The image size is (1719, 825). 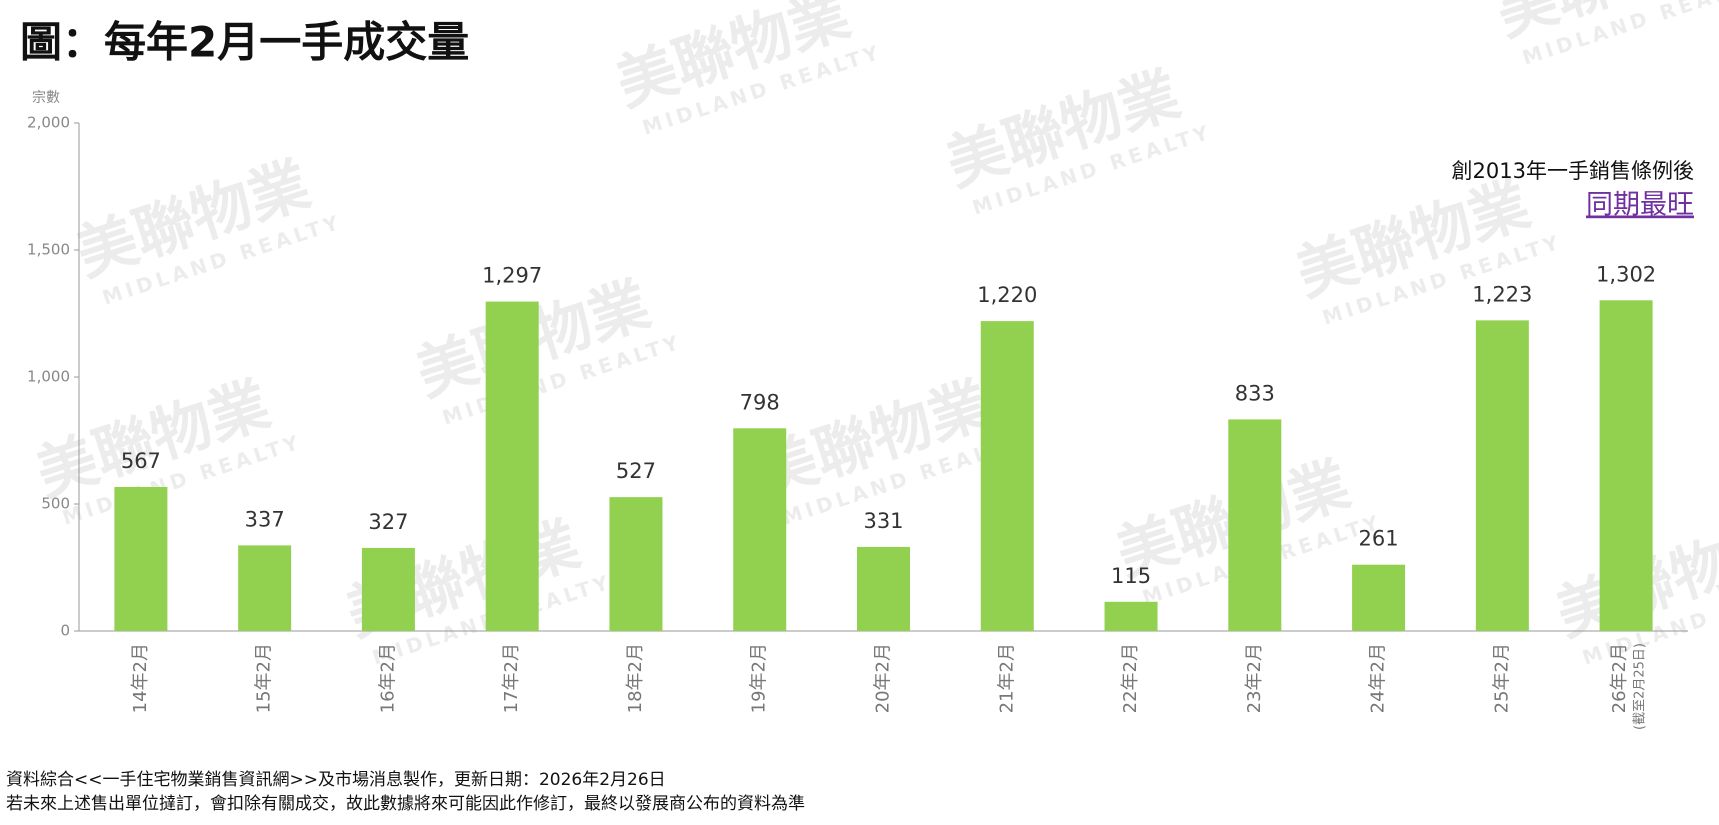 I want to click on x-tick-label: 15年2月, so click(x=264, y=678).